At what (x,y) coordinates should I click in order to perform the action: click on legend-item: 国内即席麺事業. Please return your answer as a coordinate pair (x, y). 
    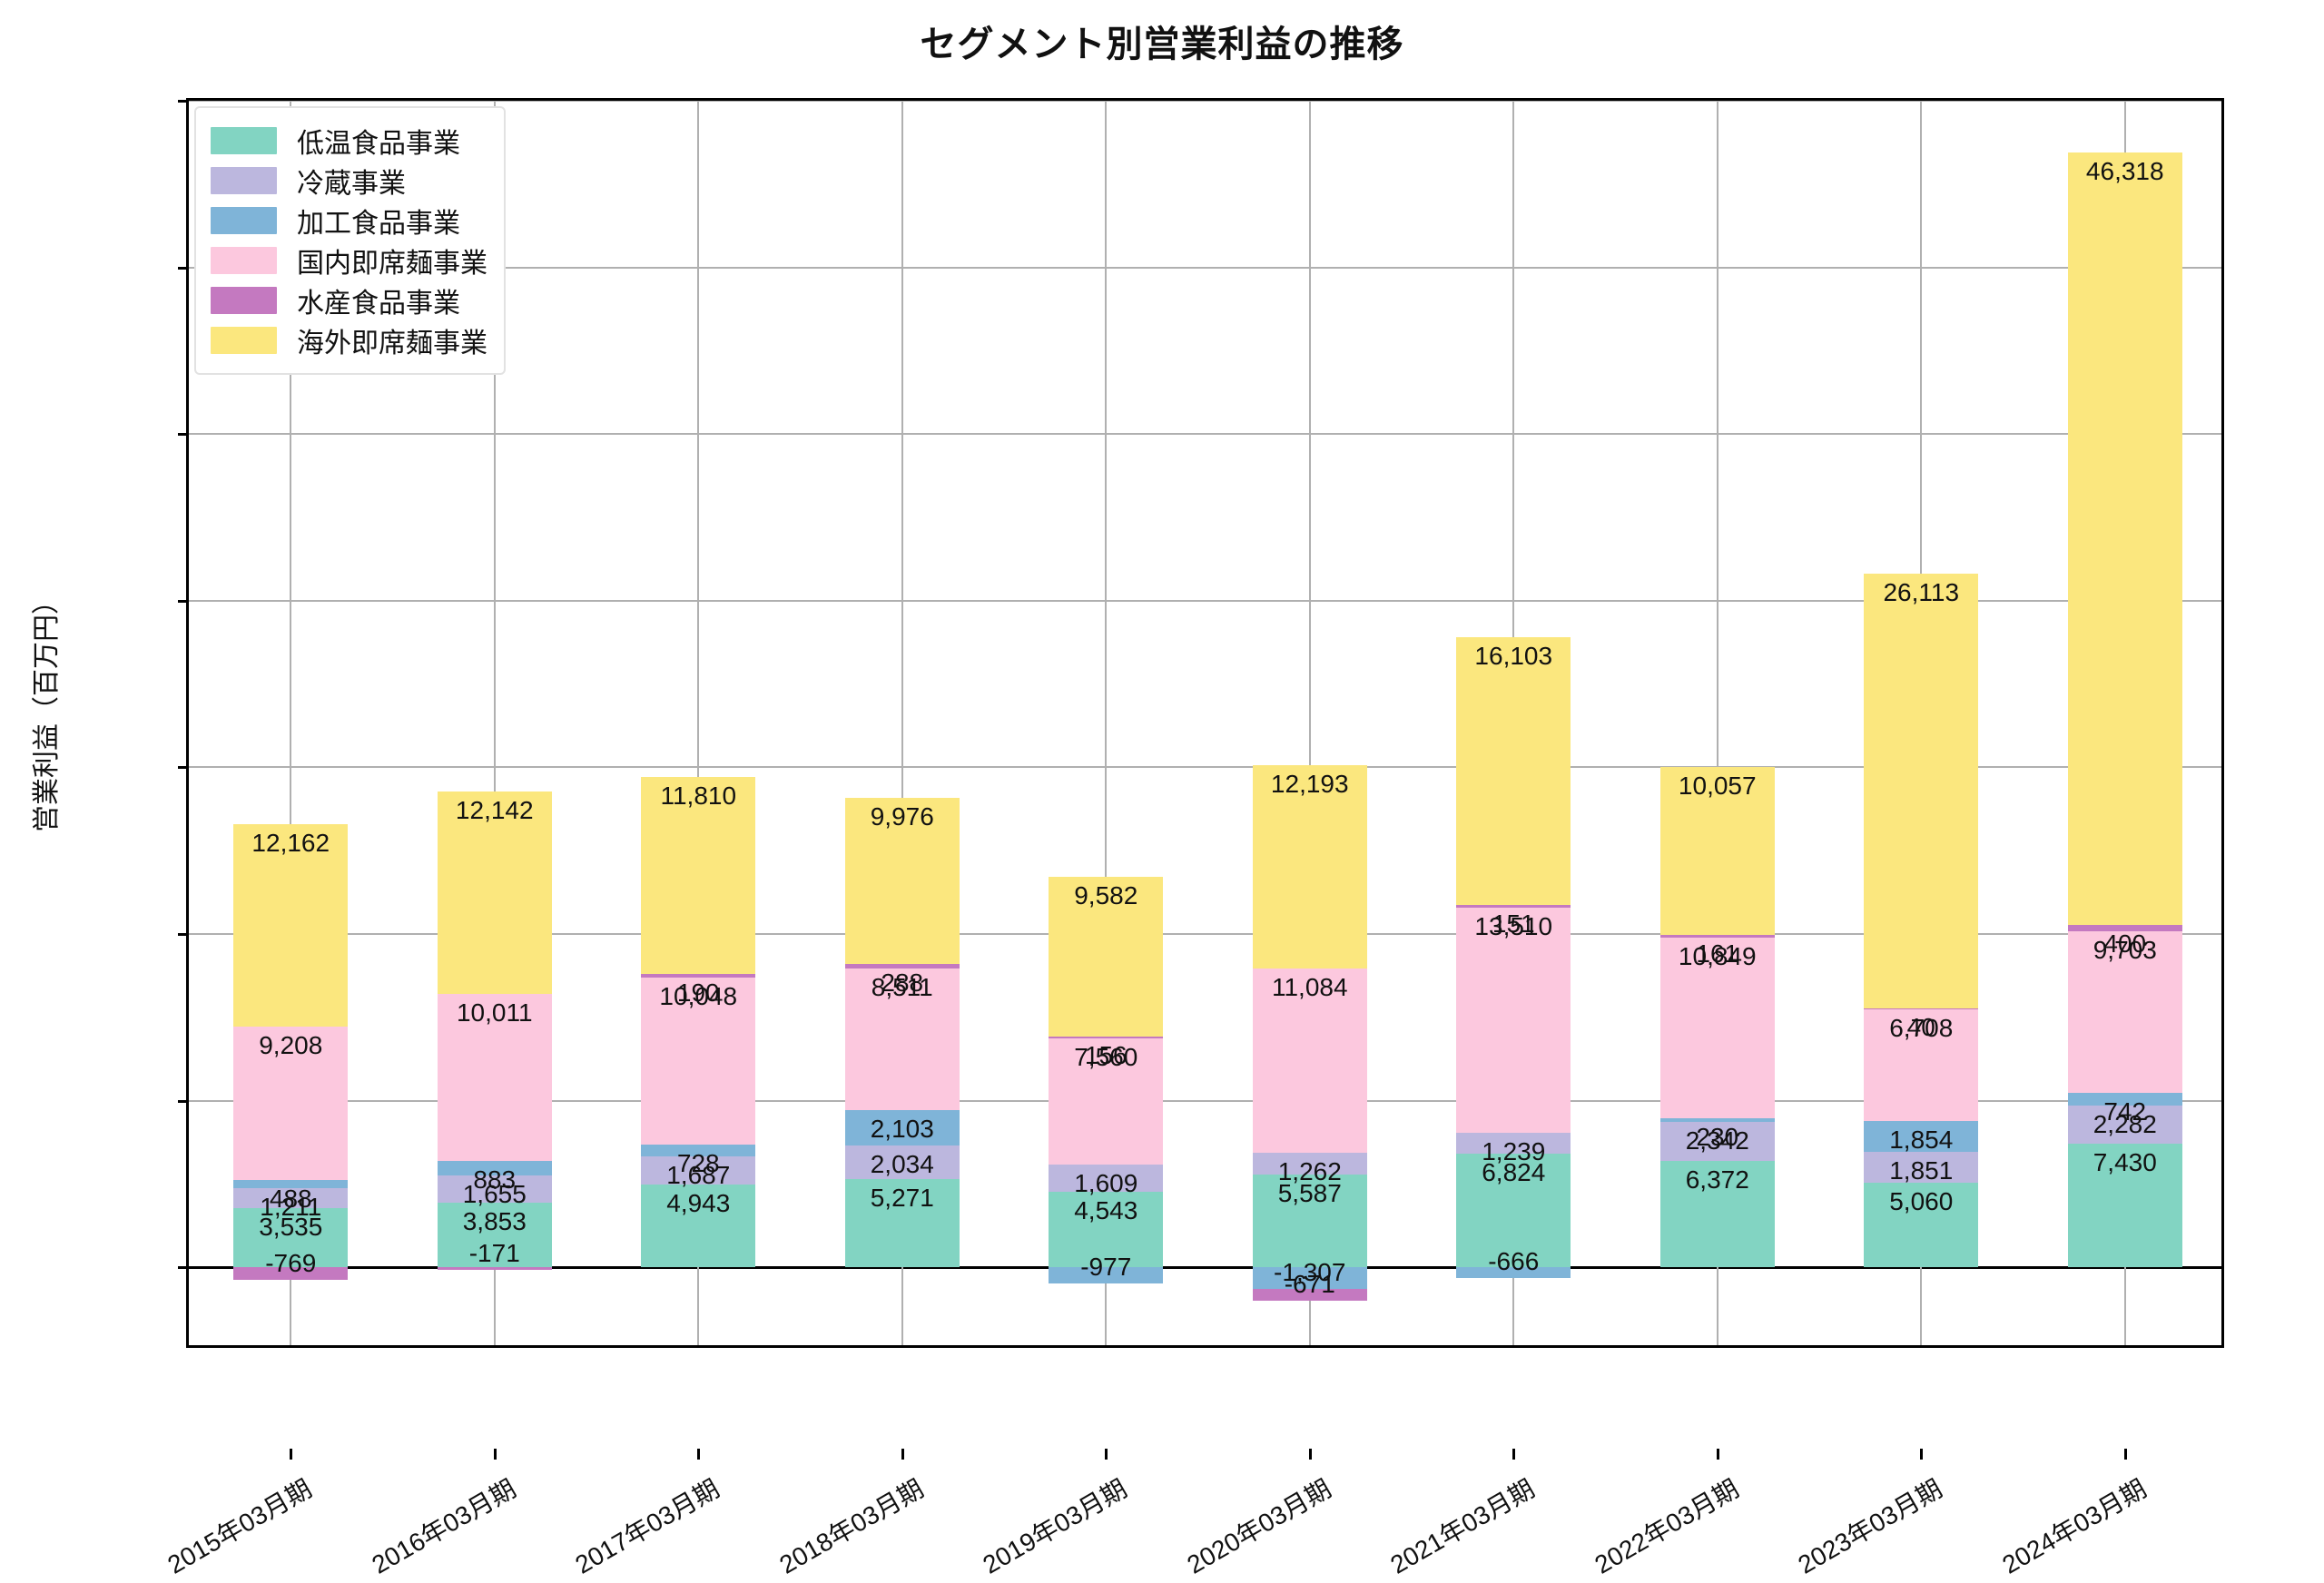
    Looking at the image, I should click on (349, 260).